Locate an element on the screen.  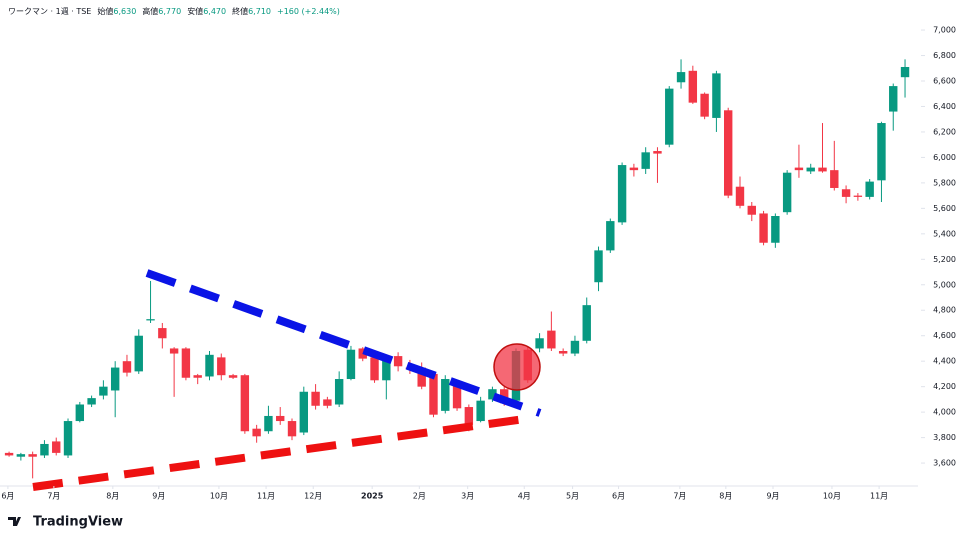
x-tick-label: 10月 is located at coordinates (219, 496).